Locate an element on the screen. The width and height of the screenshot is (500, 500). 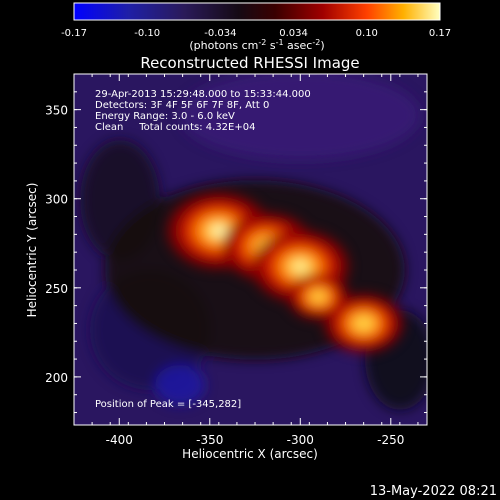
colorbar-tick-label: -0.10 is located at coordinates (147, 33).